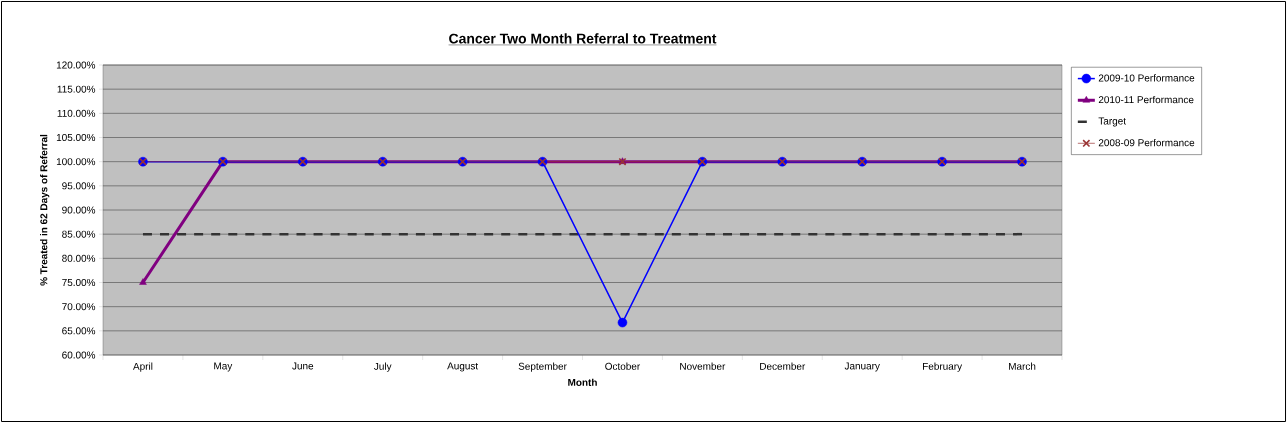 This screenshot has height=423, width=1287. What do you see at coordinates (542, 367) in the screenshot?
I see `x-tick-label: September` at bounding box center [542, 367].